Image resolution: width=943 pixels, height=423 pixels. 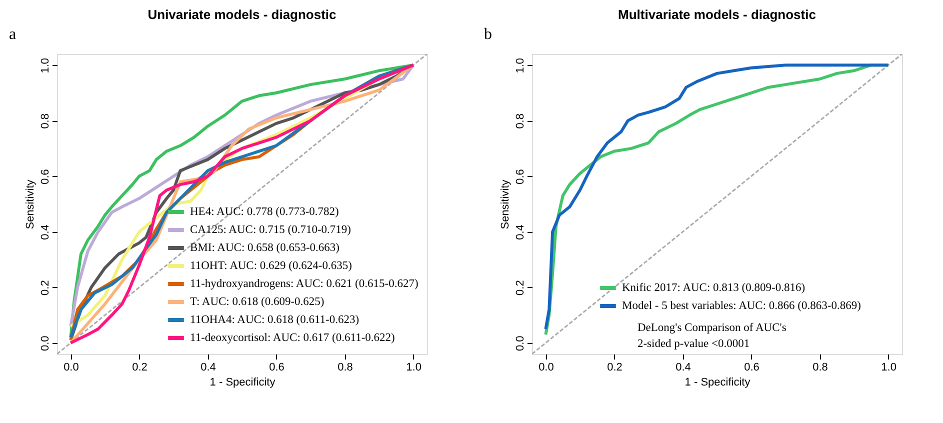 I want to click on legend-label: 11OHT: AUC: 0.629 (0.624-0.635), so click(x=271, y=266).